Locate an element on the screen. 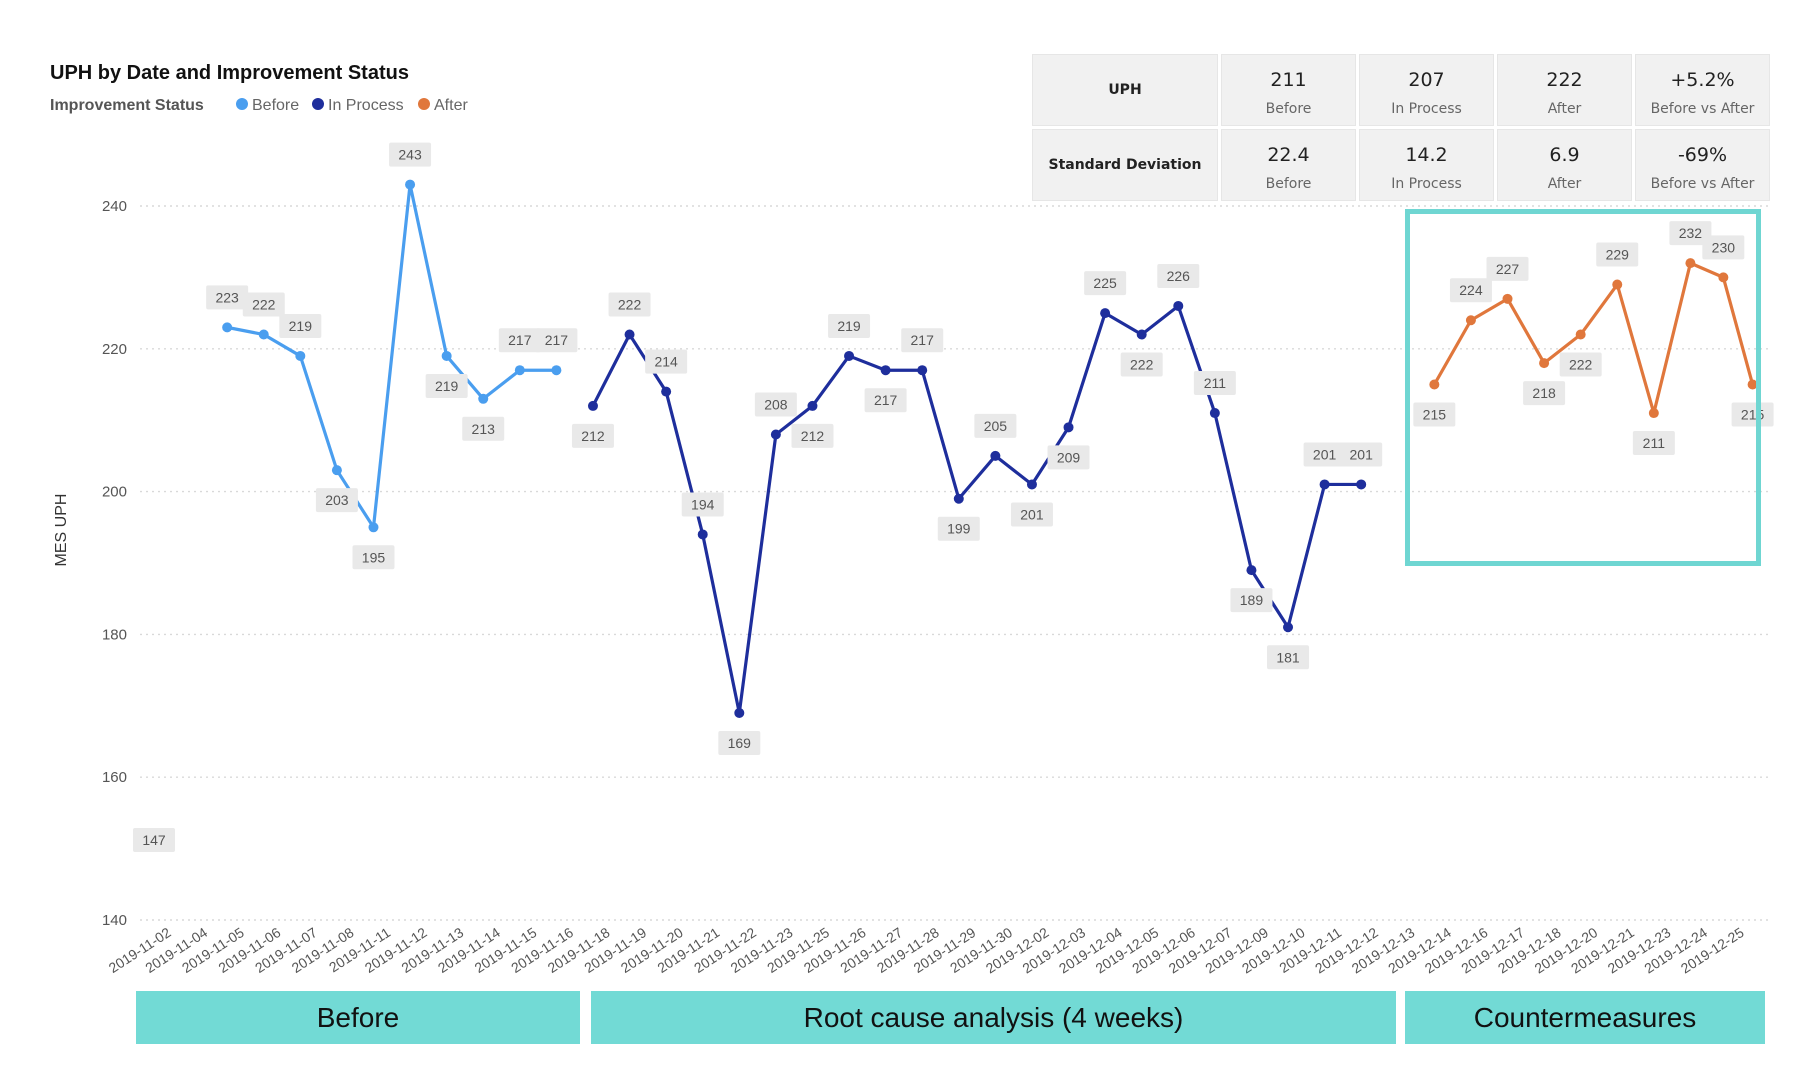  data-label: 232 is located at coordinates (1690, 233).